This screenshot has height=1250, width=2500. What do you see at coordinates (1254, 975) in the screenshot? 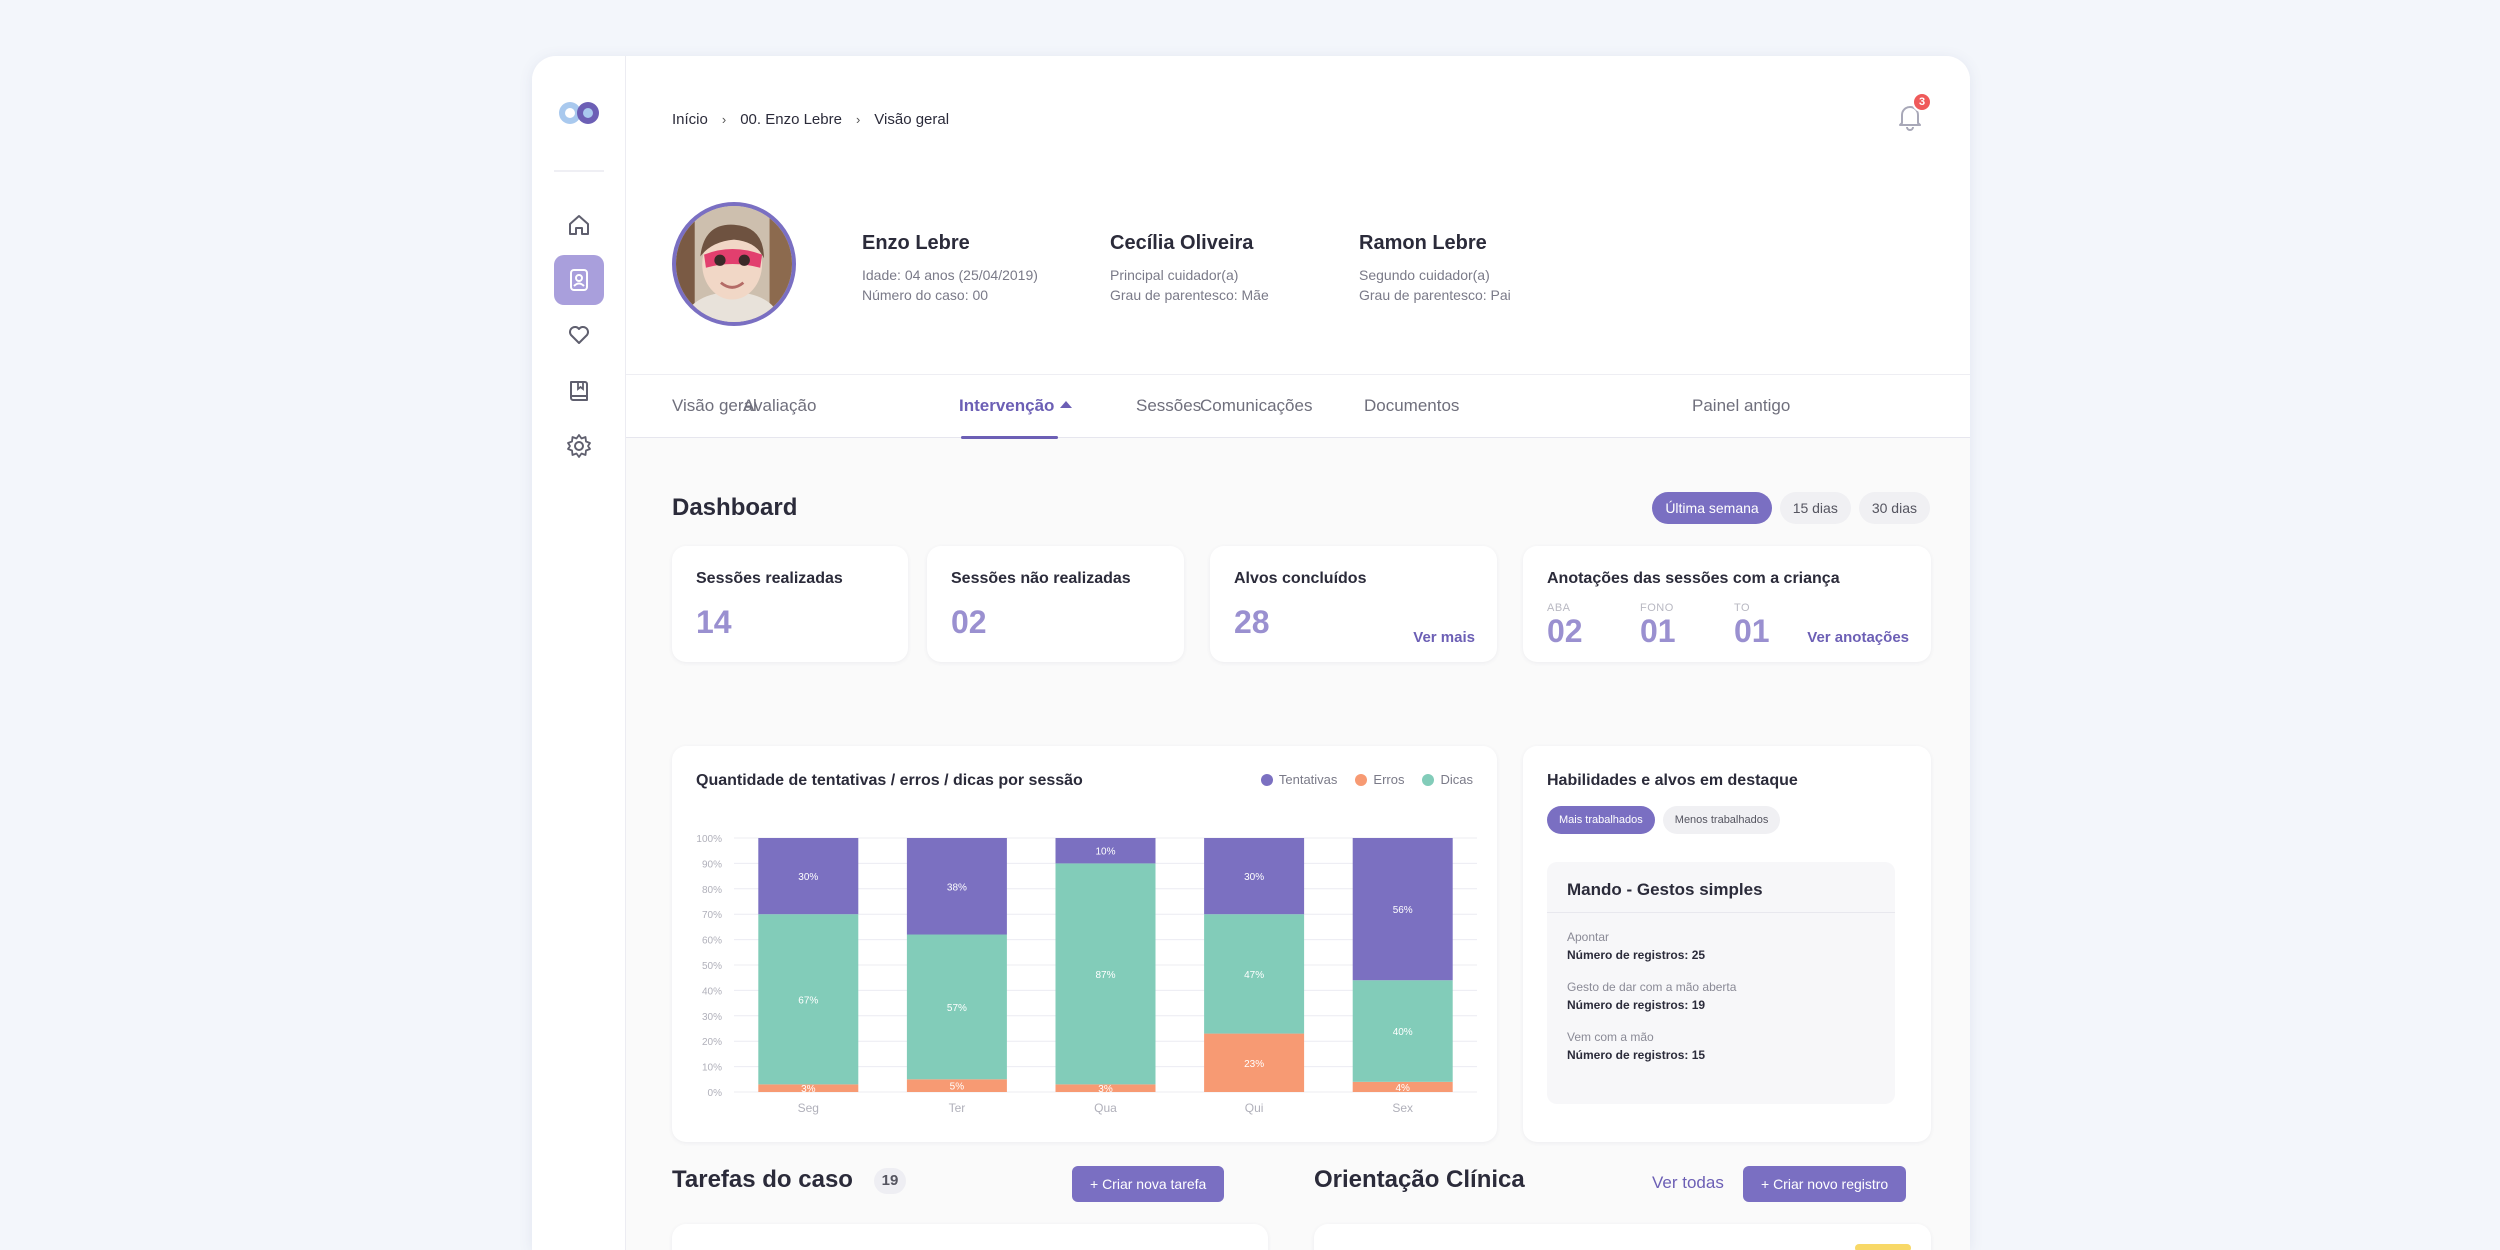
I see `data-label: 47%` at bounding box center [1254, 975].